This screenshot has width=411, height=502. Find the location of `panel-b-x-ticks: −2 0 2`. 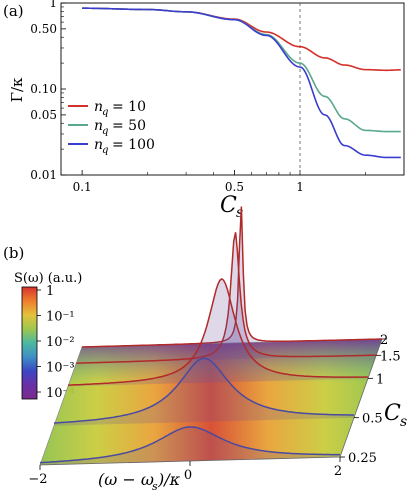

panel-b-x-ticks: −2 0 2 is located at coordinates (185, 472).